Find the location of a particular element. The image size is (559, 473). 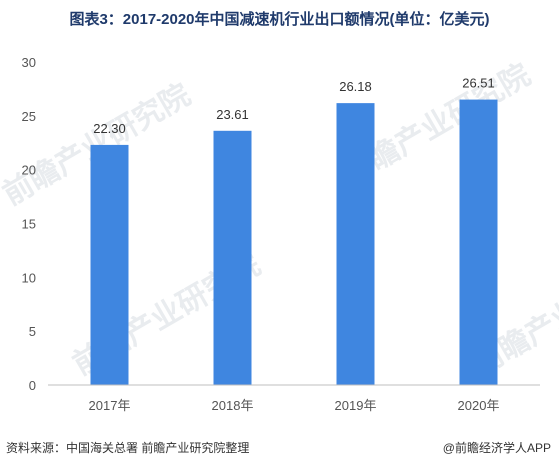

bar-value-label: 26.51 is located at coordinates (478, 83).